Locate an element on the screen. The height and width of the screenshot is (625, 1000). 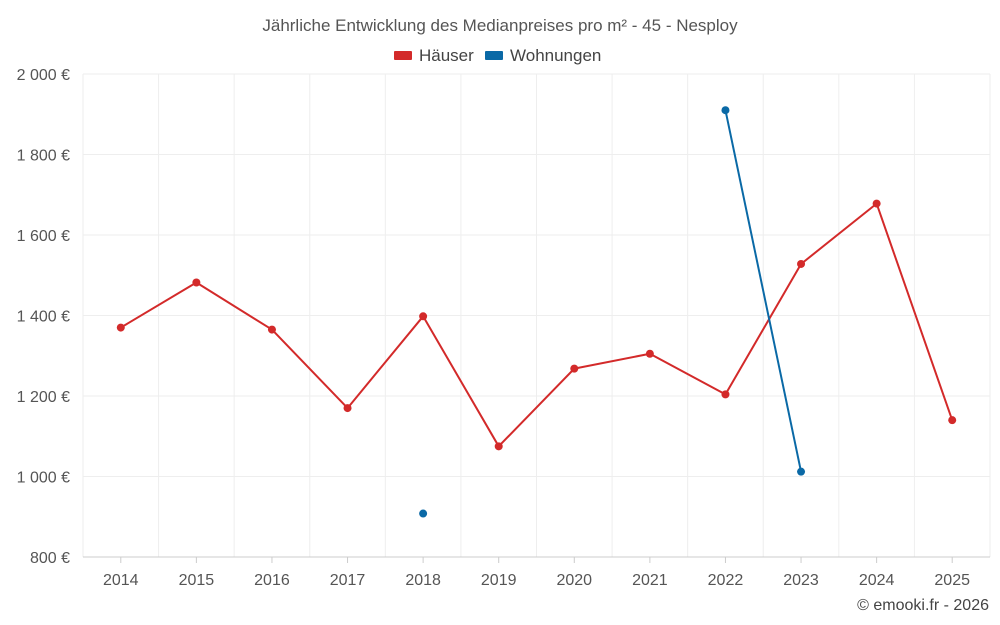
x-tick-label: 2020 is located at coordinates (574, 580).